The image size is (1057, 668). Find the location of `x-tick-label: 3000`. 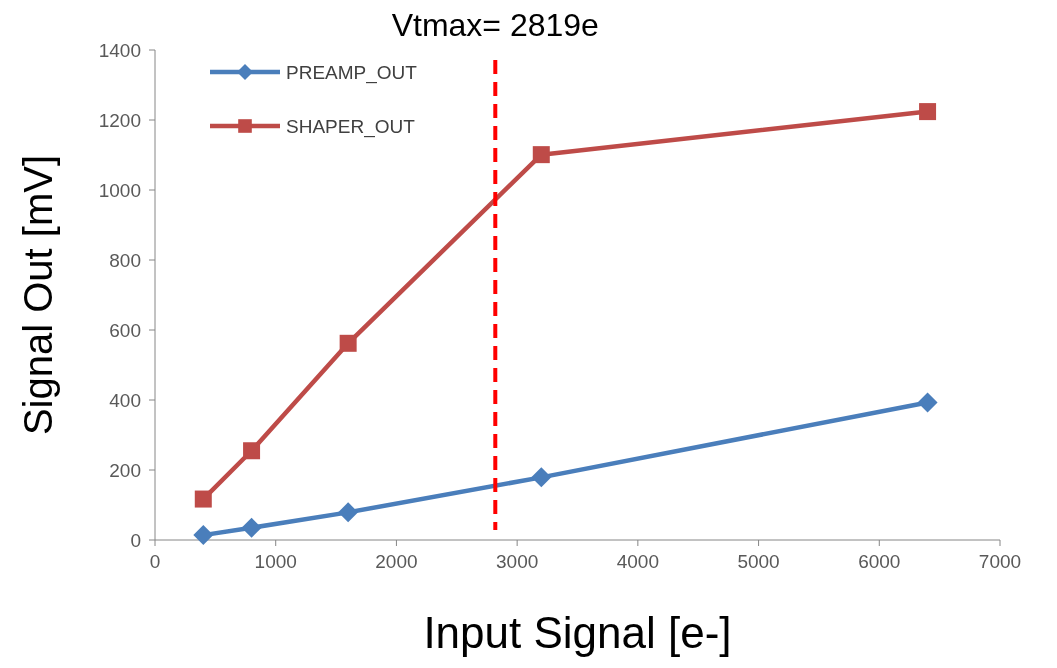

x-tick-label: 3000 is located at coordinates (517, 561).